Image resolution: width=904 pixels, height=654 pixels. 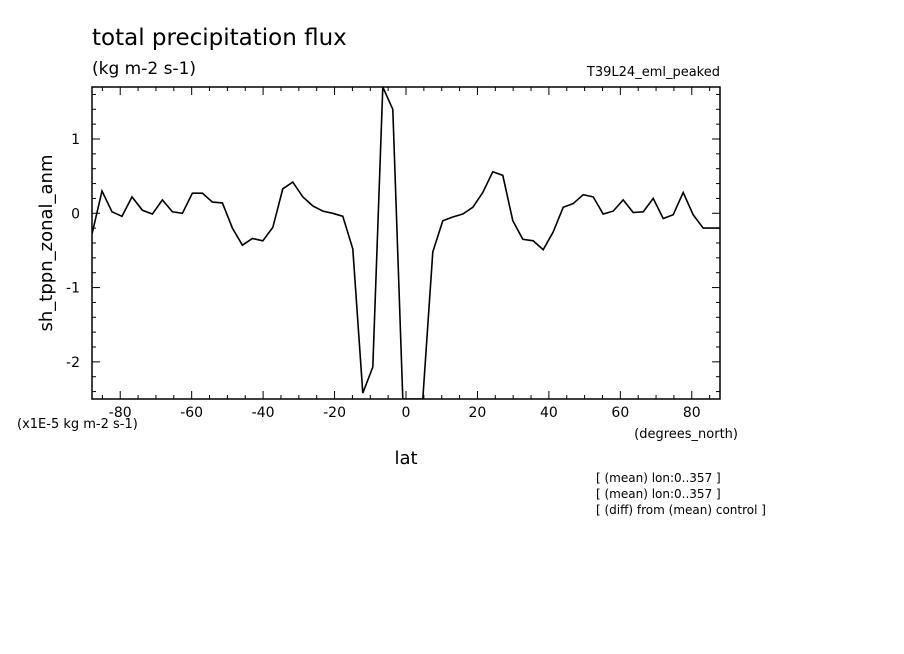 What do you see at coordinates (73, 363) in the screenshot?
I see `y-tick-label: -2` at bounding box center [73, 363].